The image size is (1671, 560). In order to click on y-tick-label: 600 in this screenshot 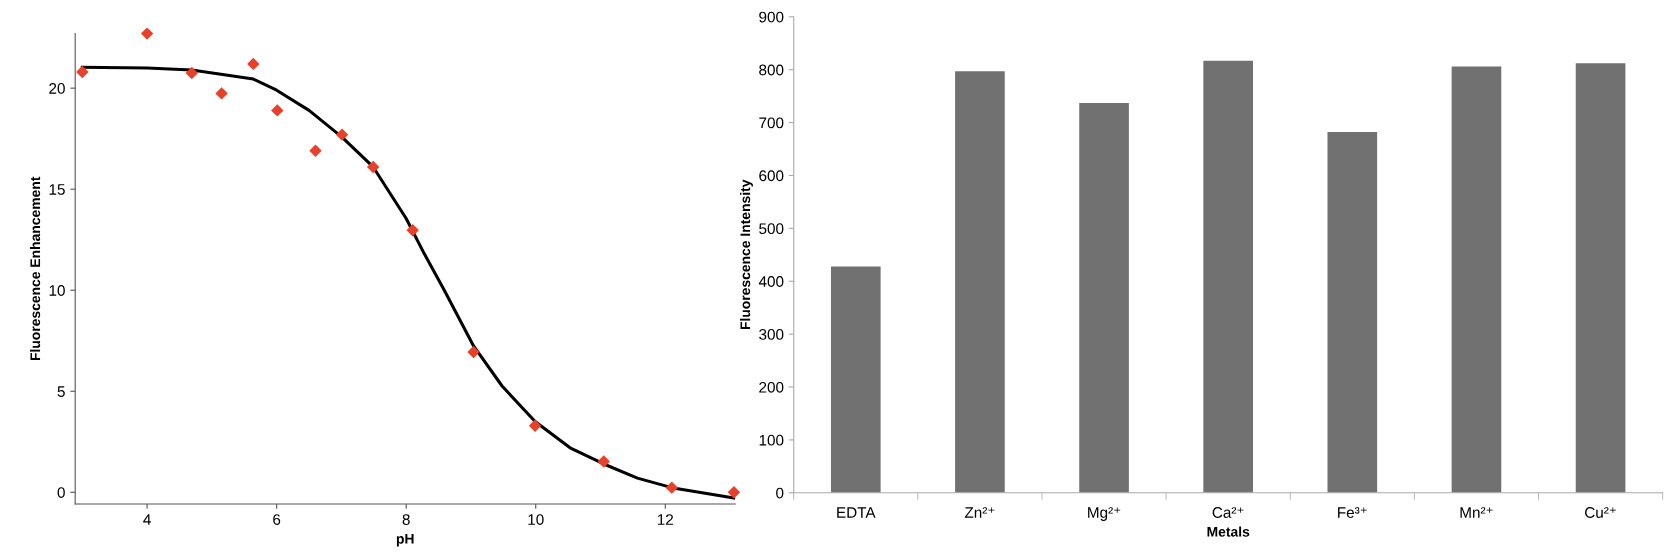, I will do `click(771, 176)`.